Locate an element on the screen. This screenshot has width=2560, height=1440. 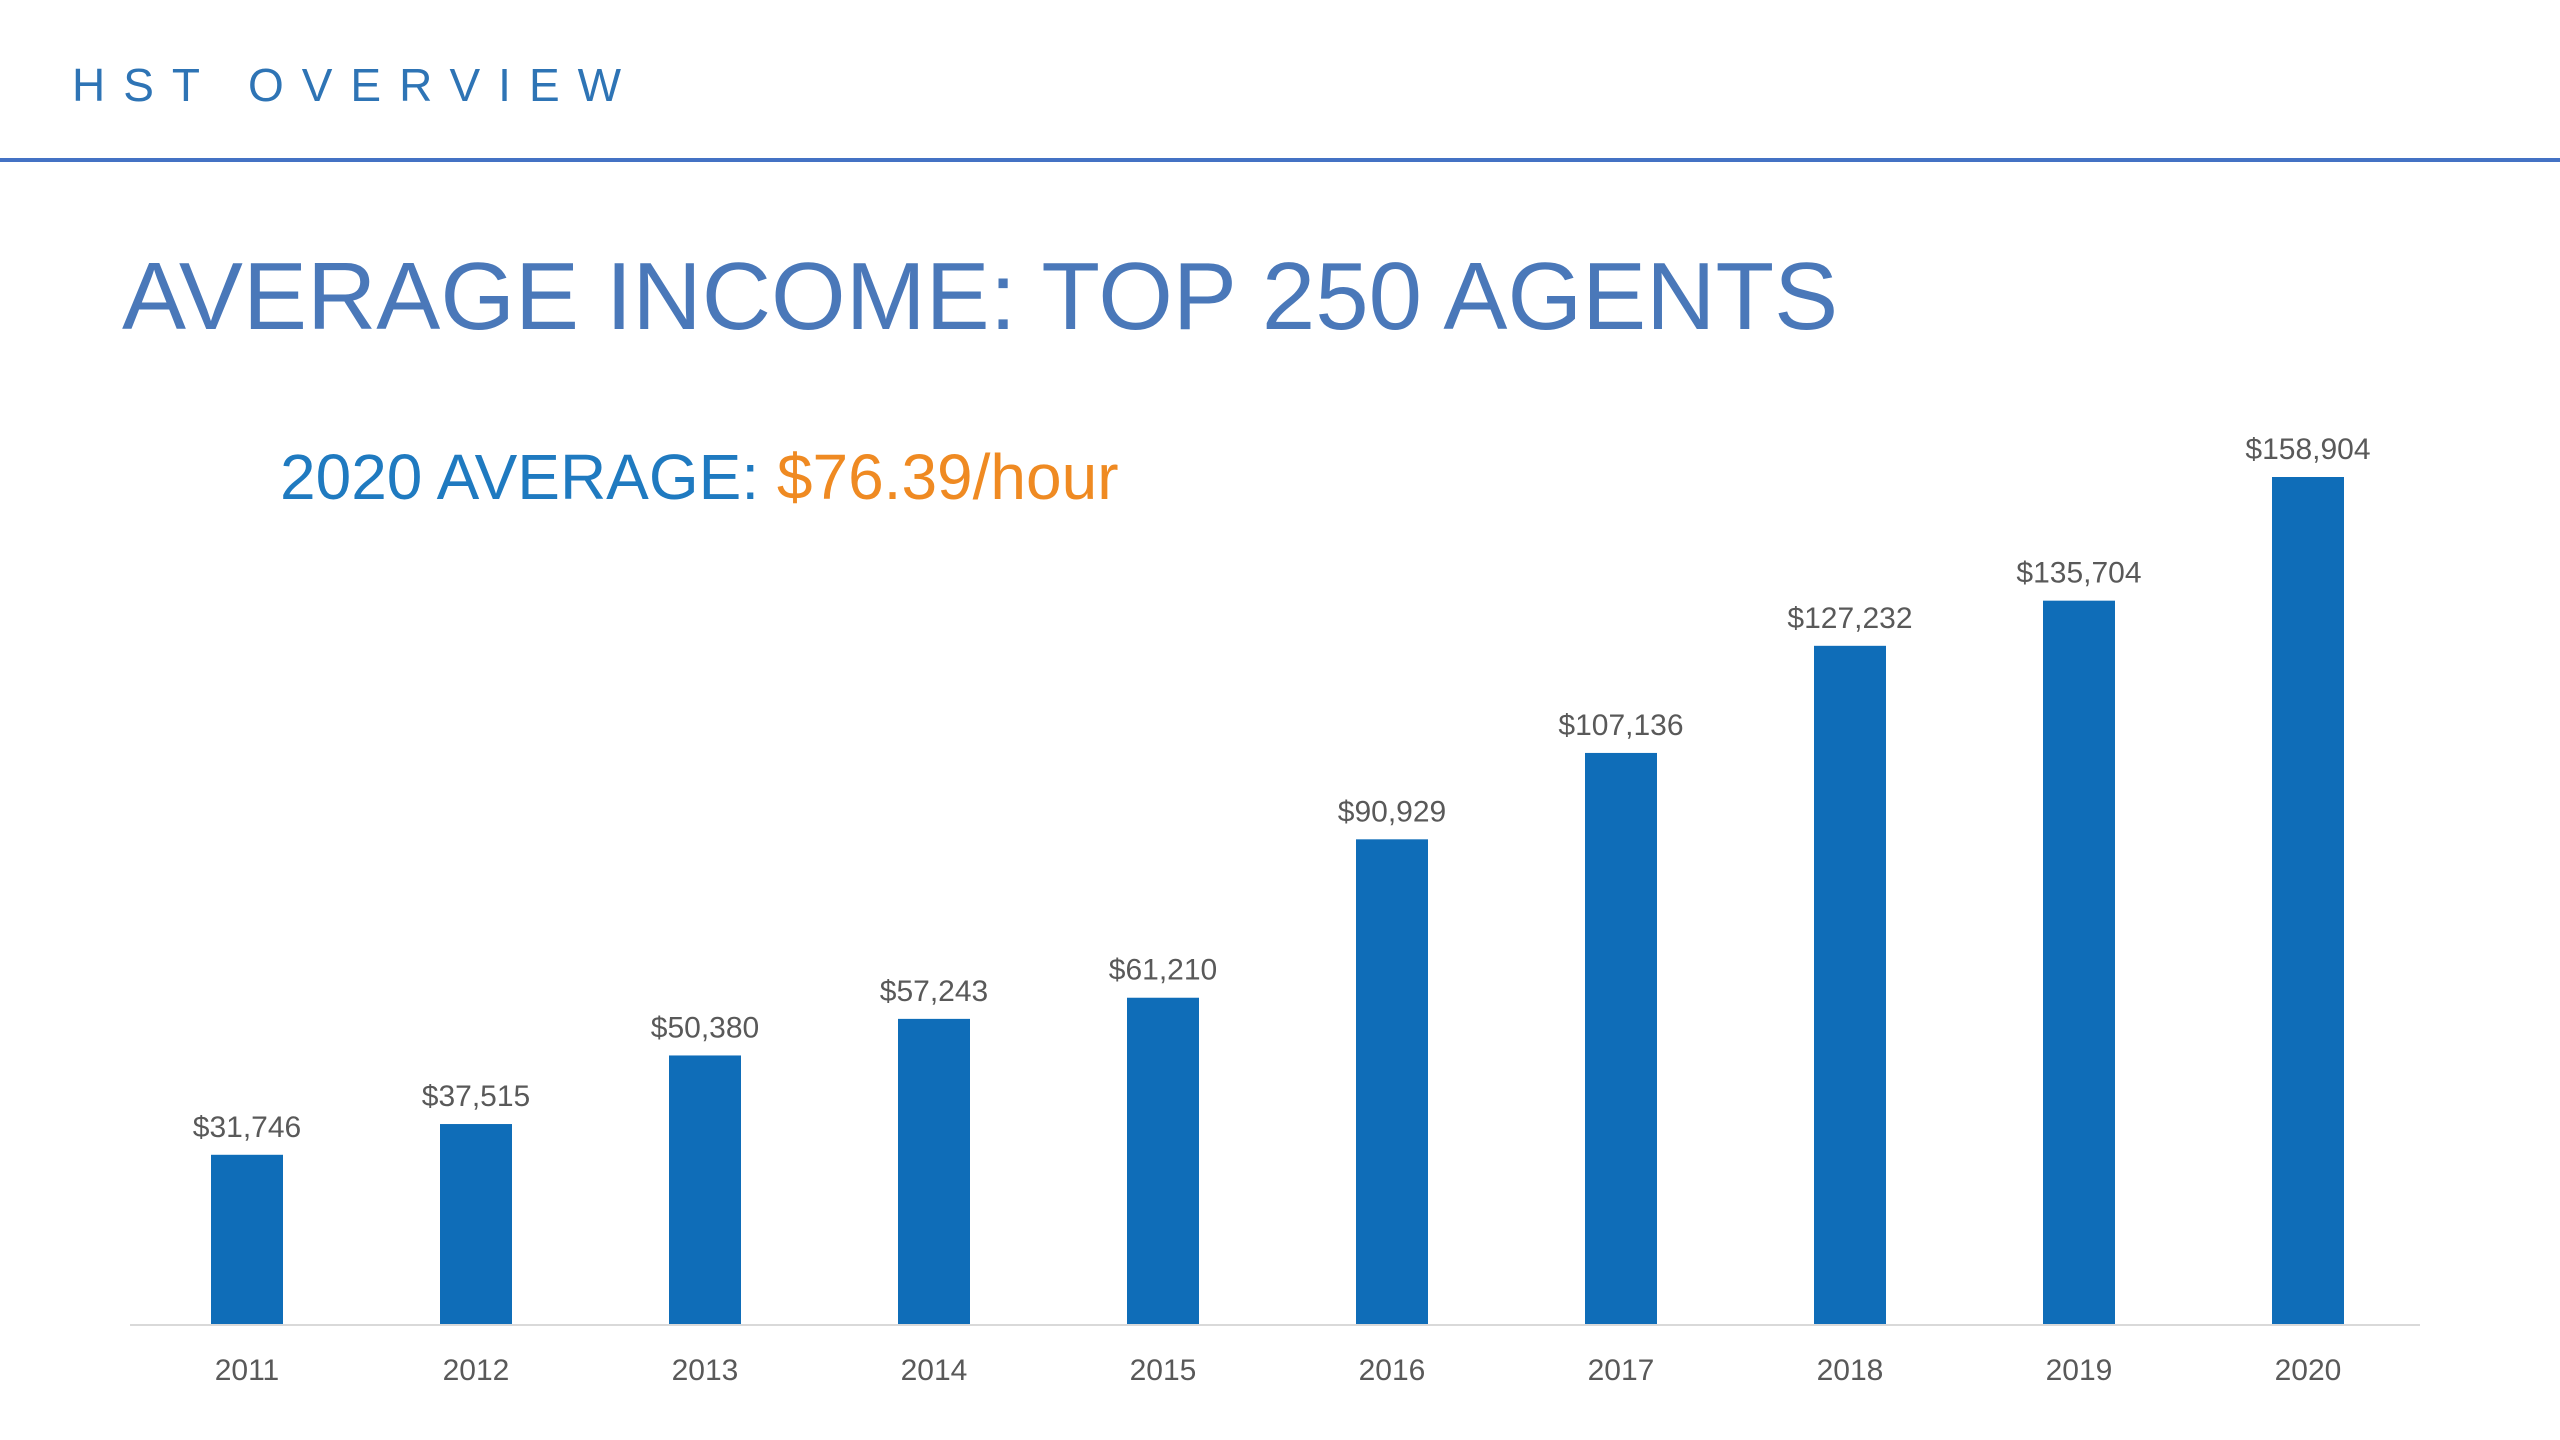
data-label-2020: $158,904 is located at coordinates (2307, 449).